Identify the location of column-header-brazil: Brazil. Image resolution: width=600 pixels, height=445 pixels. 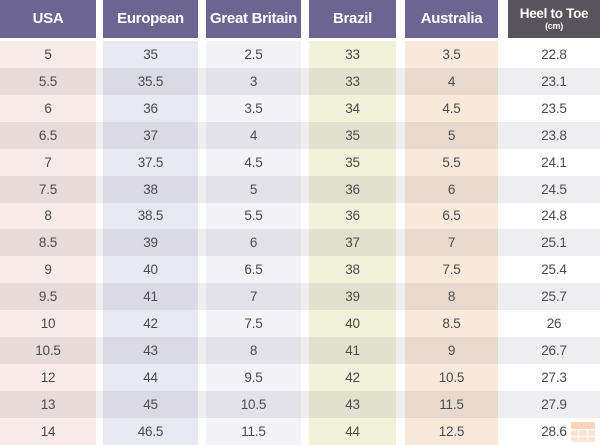
(352, 19).